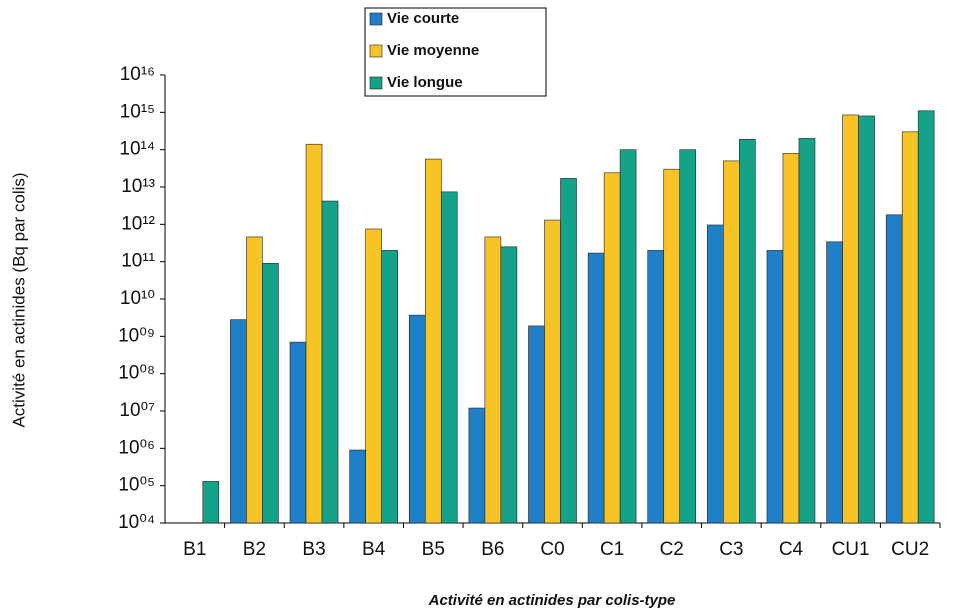  I want to click on y-tick-label: 10⁰⁵, so click(136, 485).